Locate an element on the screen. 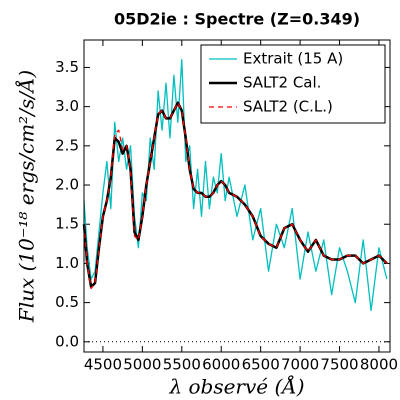  x-tick-label: 4500 is located at coordinates (103, 365).